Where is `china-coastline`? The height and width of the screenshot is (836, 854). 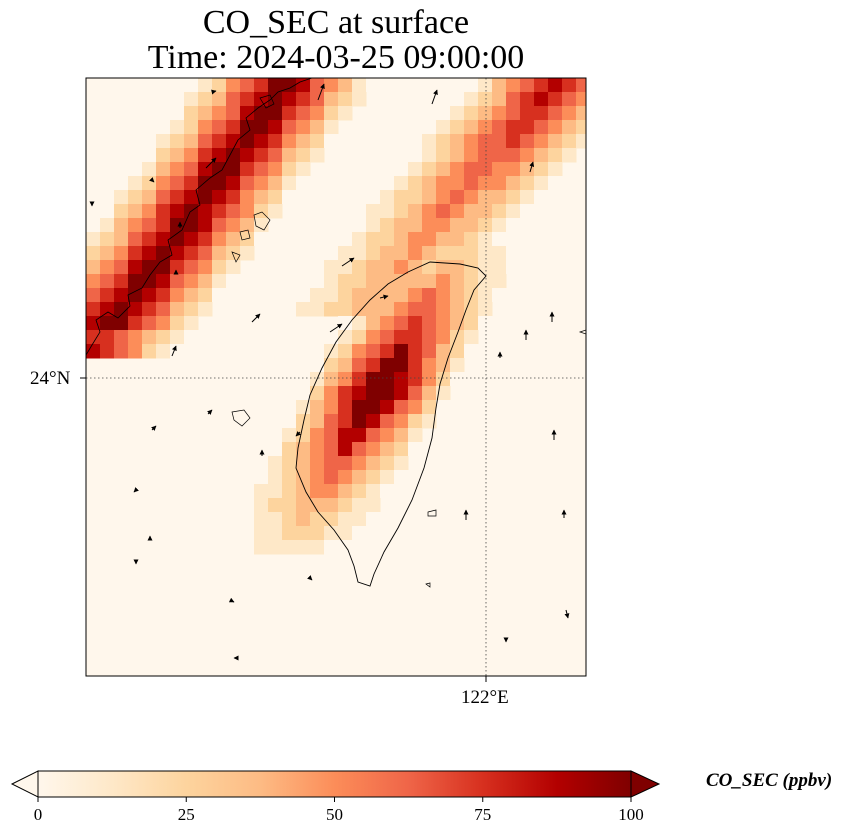 china-coastline is located at coordinates (199, 217).